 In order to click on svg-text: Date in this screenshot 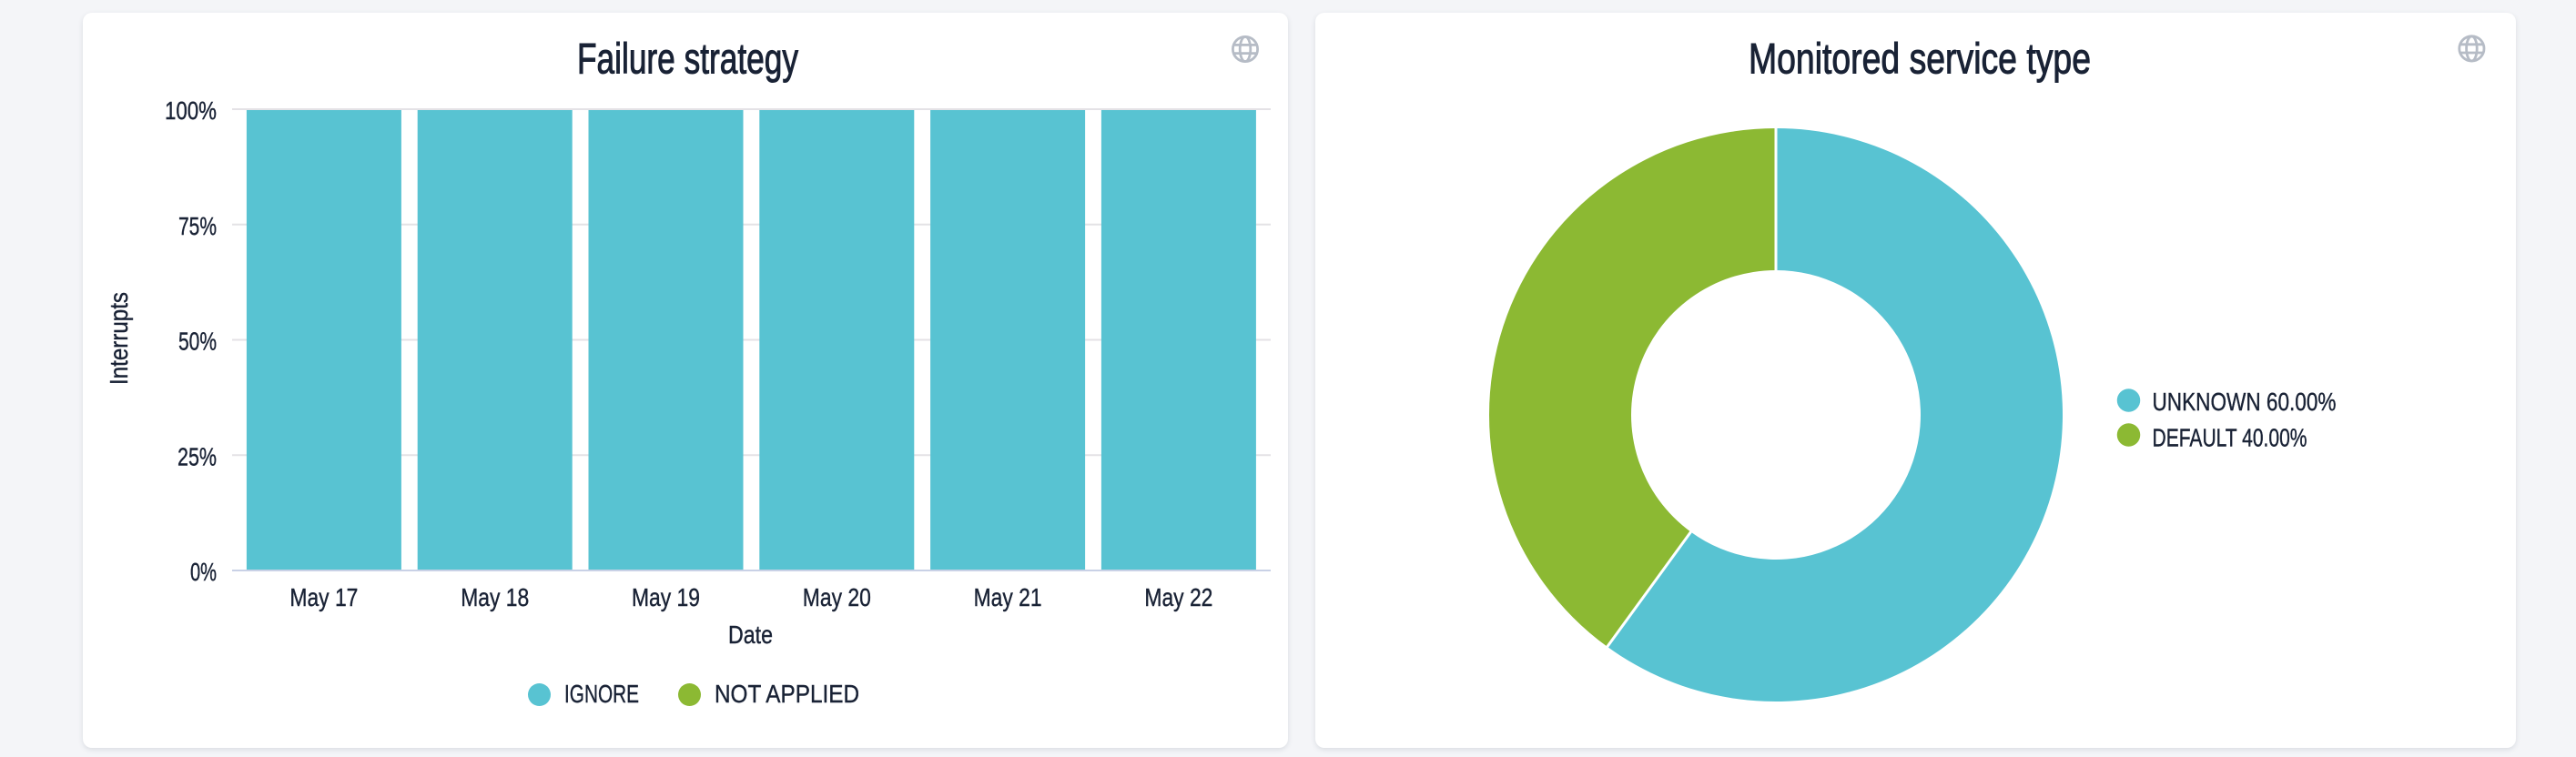, I will do `click(750, 635)`.